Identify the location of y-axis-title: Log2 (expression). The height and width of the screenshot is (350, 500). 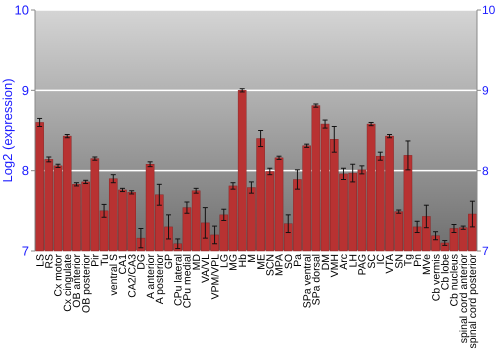
(7, 130).